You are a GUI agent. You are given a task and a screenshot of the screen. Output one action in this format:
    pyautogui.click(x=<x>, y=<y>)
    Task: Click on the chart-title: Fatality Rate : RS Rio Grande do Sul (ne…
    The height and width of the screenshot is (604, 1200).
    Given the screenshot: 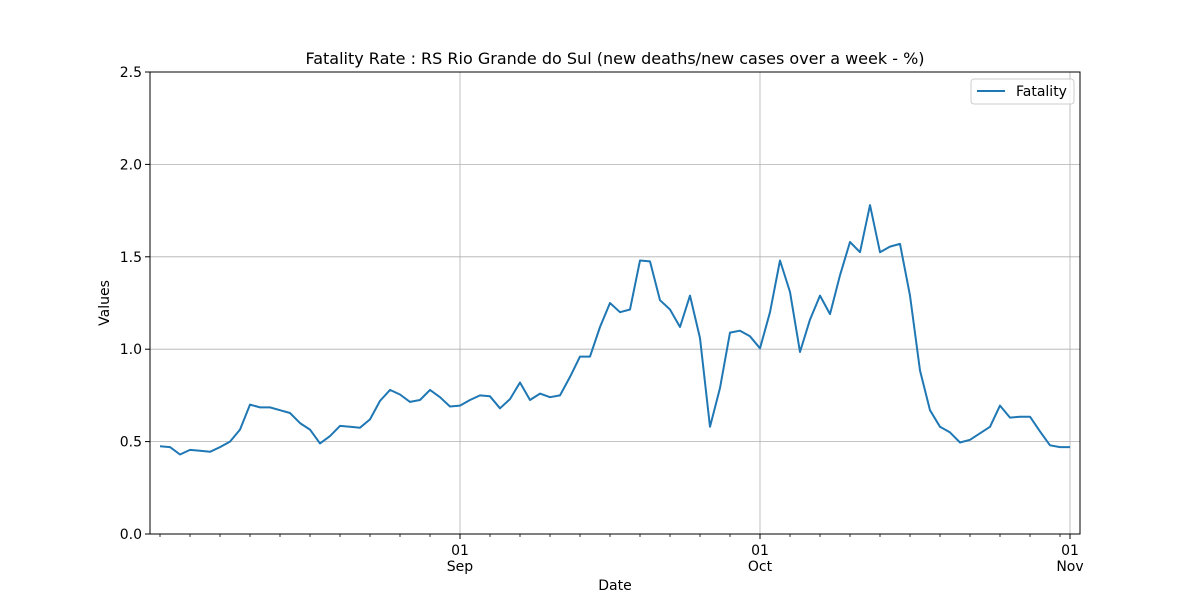 What is the action you would take?
    pyautogui.click(x=614, y=58)
    